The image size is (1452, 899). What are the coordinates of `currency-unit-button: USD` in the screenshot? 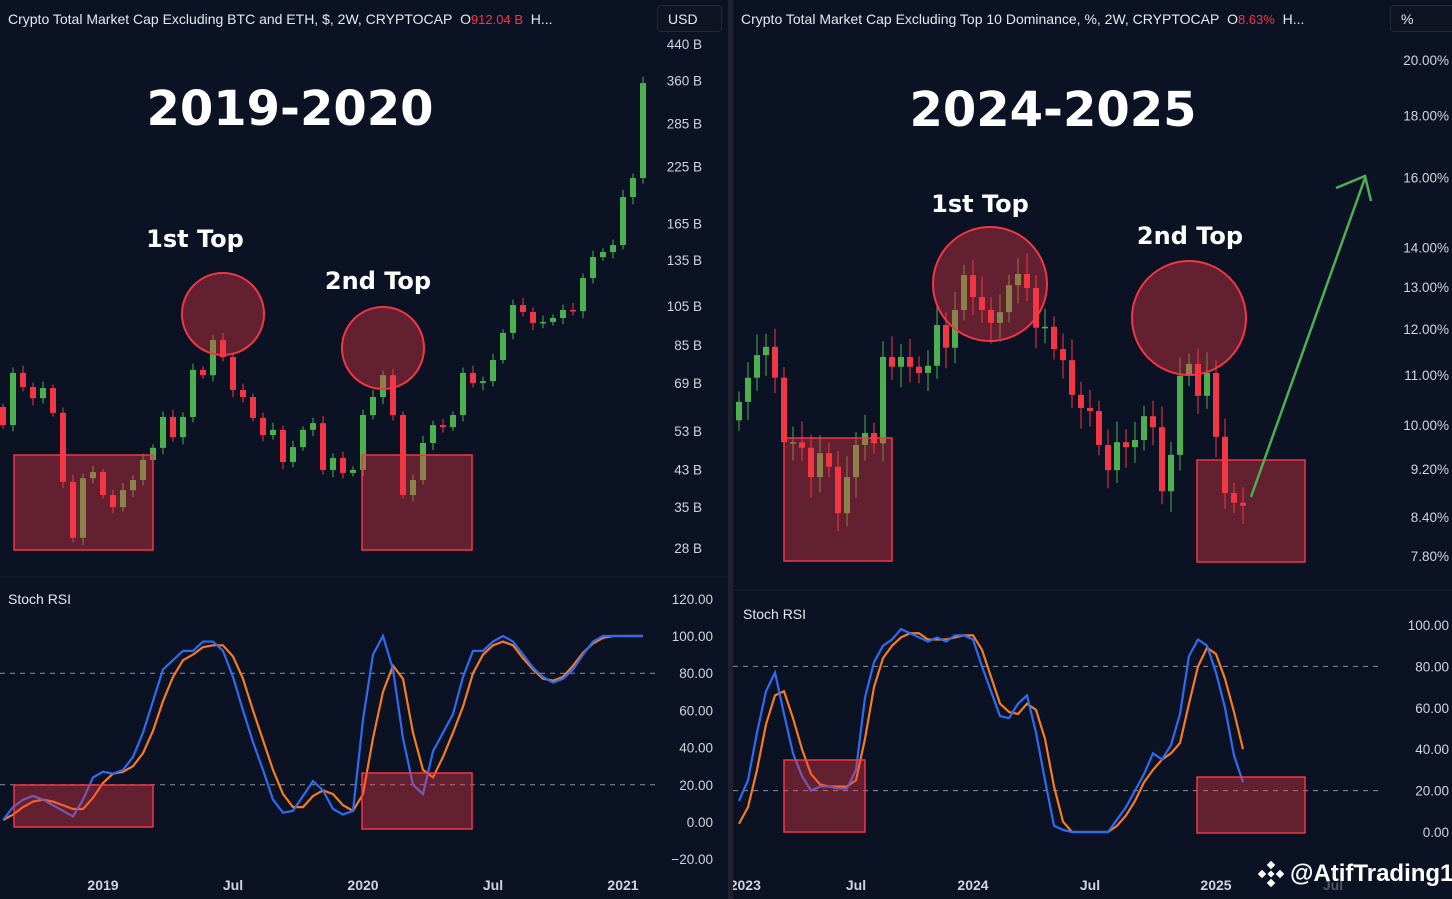 It's located at (689, 18).